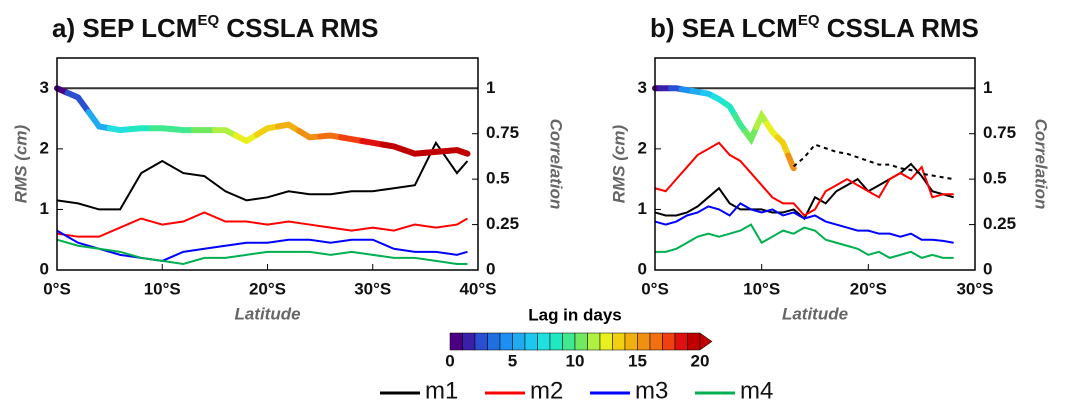 This screenshot has width=1066, height=412. What do you see at coordinates (706, 341) in the screenshot?
I see `colorbar-arrow` at bounding box center [706, 341].